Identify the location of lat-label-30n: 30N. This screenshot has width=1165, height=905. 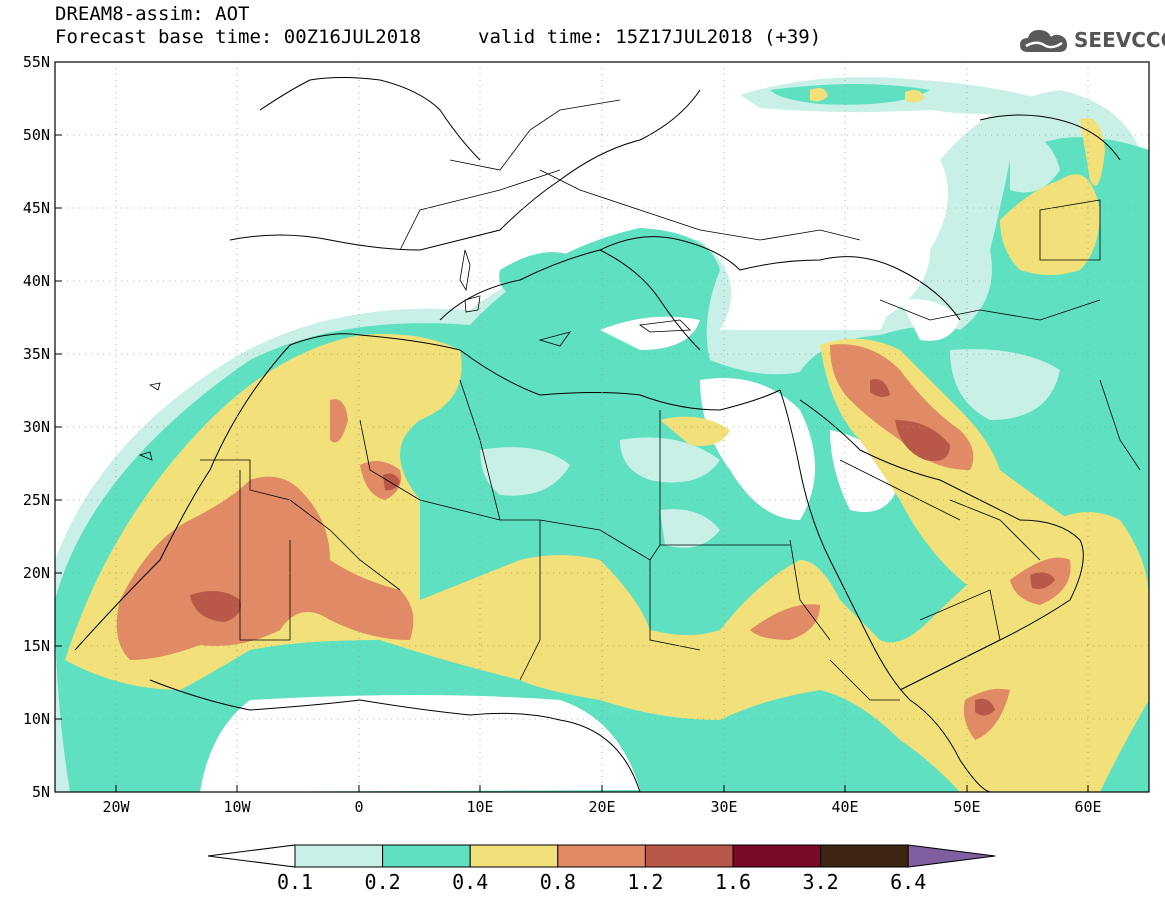
(36, 427).